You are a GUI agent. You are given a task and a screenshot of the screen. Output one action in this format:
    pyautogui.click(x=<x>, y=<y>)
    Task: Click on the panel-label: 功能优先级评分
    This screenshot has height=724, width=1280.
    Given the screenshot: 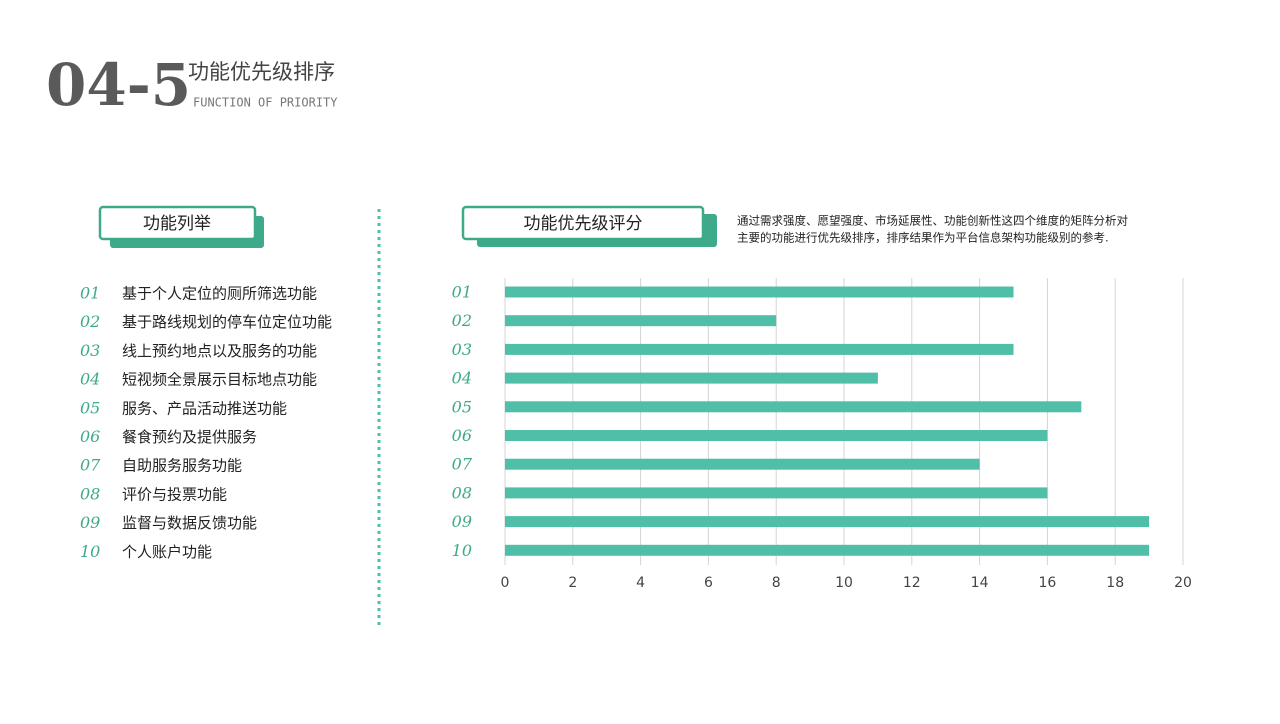 What is the action you would take?
    pyautogui.click(x=583, y=224)
    